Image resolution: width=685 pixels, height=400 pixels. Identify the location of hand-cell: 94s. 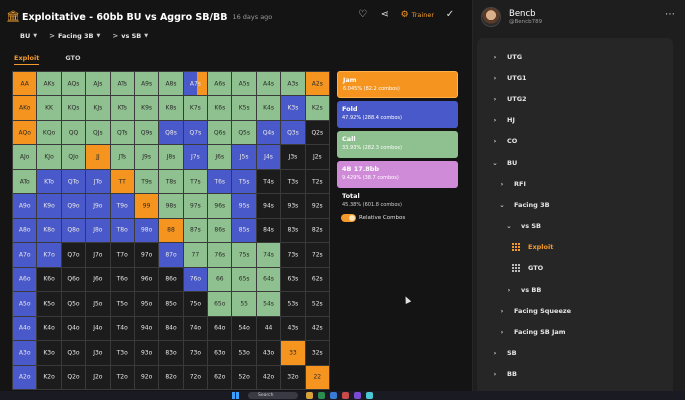
(268, 206).